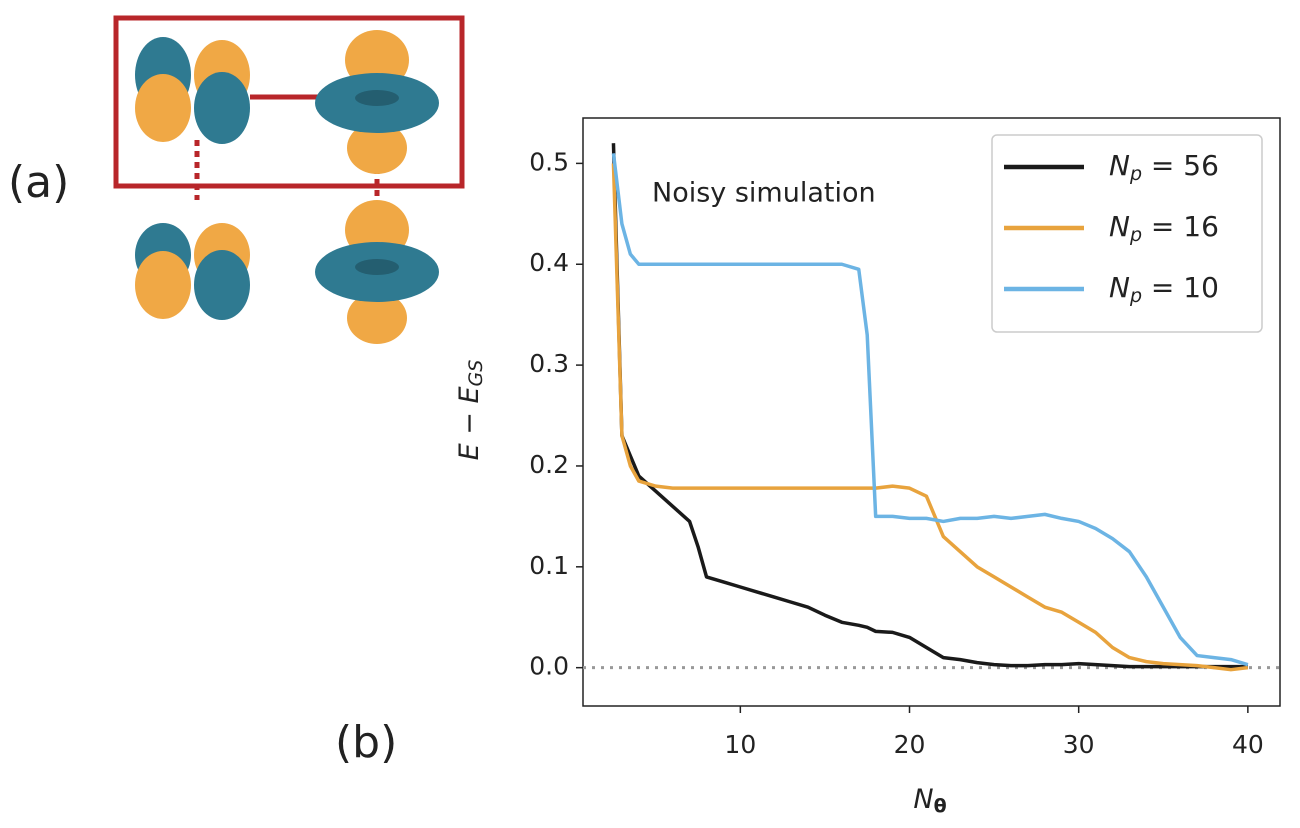  Describe the element at coordinates (1180, 165) in the screenshot. I see `legend-label-rest: = 56` at that location.